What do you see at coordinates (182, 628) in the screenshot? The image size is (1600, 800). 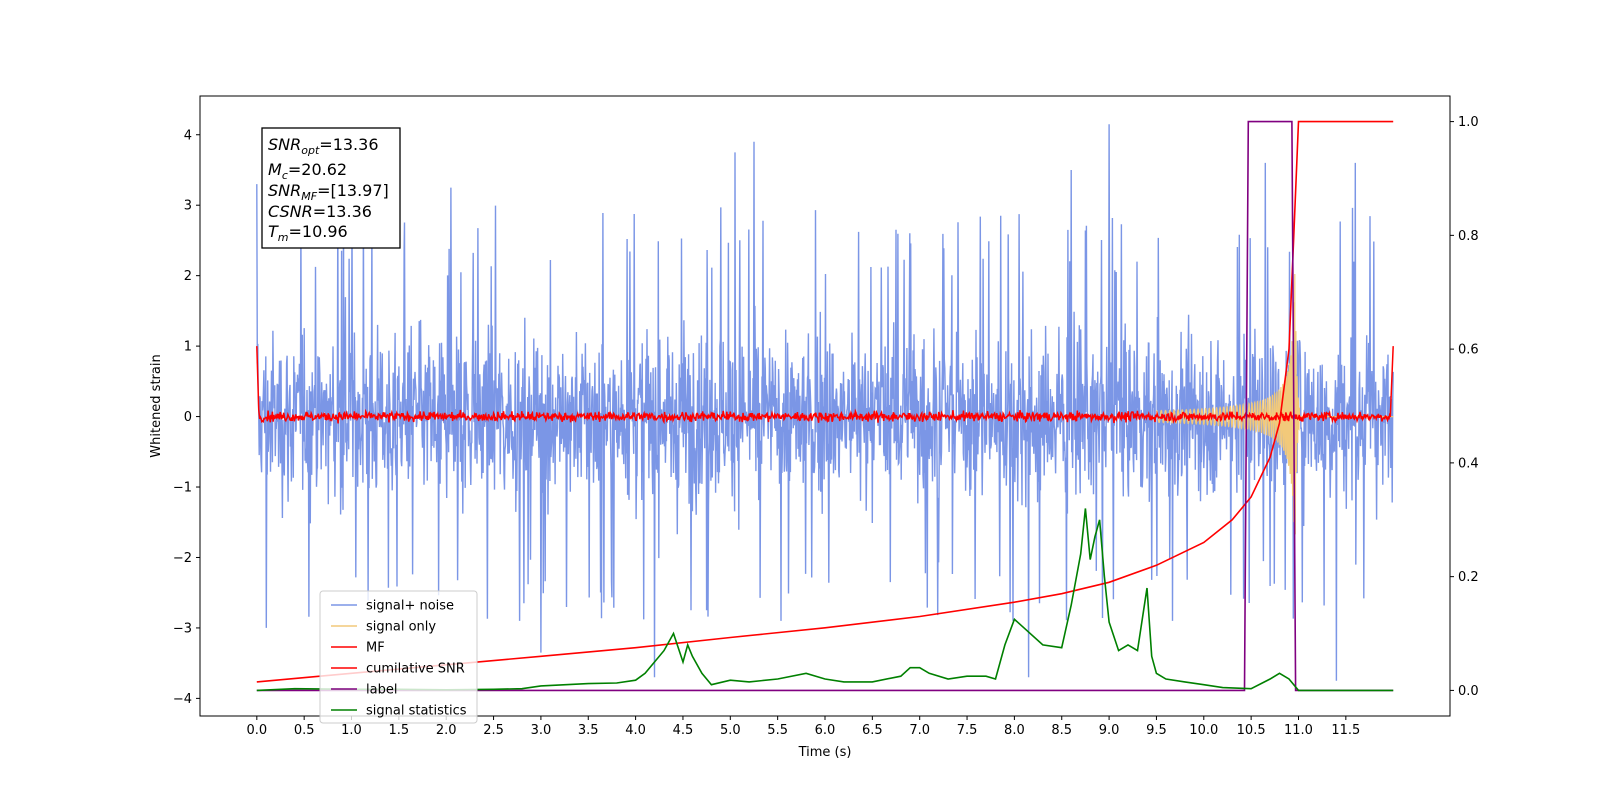 I see `y-left-tick-label: −3` at bounding box center [182, 628].